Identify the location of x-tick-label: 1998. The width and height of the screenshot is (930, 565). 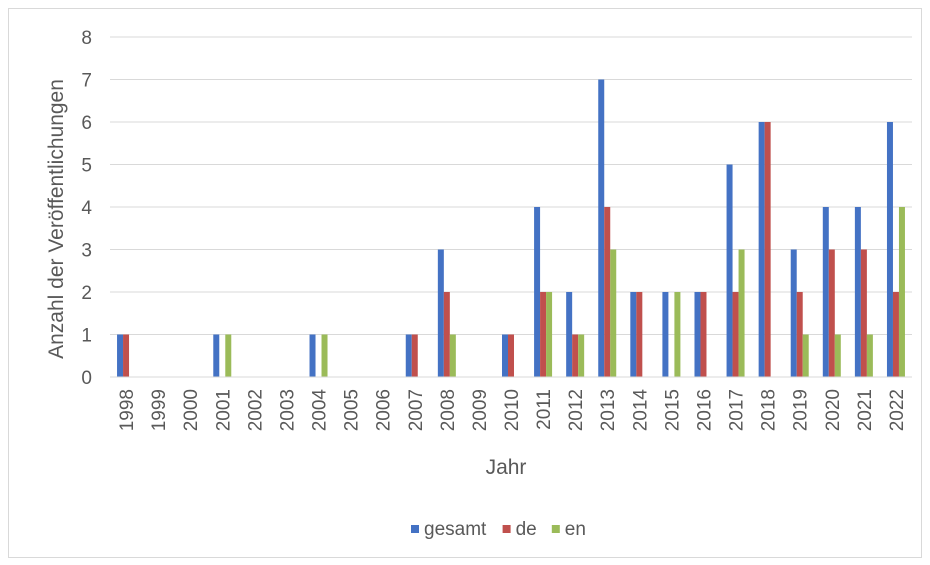
(127, 410).